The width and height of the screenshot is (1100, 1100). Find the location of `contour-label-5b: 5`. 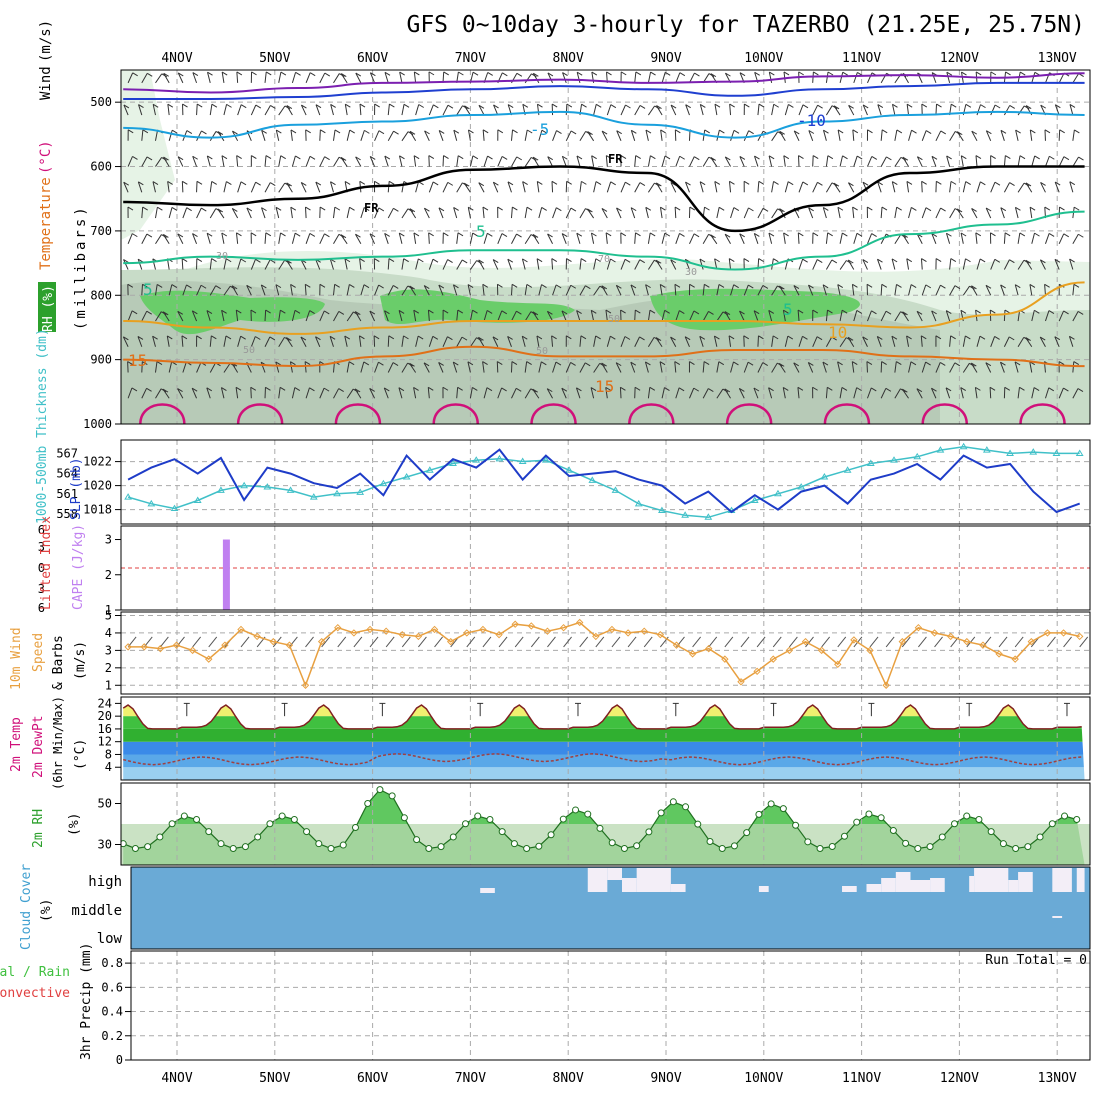

contour-label-5b: 5 is located at coordinates (148, 289).